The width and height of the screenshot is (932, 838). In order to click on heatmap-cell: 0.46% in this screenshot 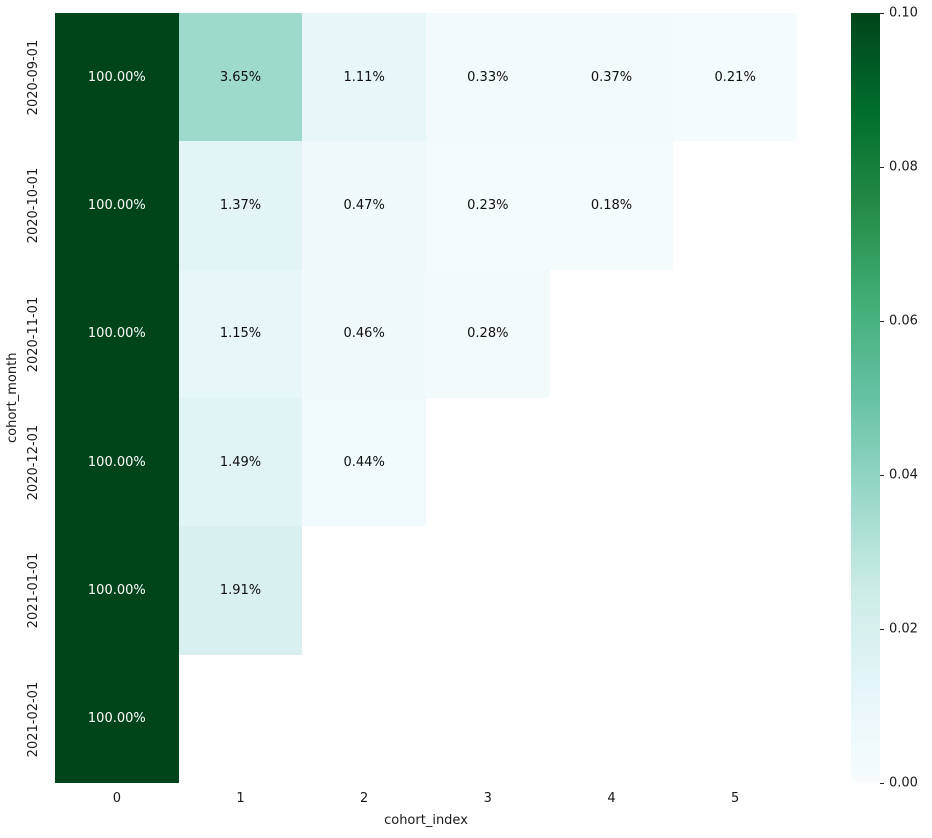, I will do `click(364, 333)`.